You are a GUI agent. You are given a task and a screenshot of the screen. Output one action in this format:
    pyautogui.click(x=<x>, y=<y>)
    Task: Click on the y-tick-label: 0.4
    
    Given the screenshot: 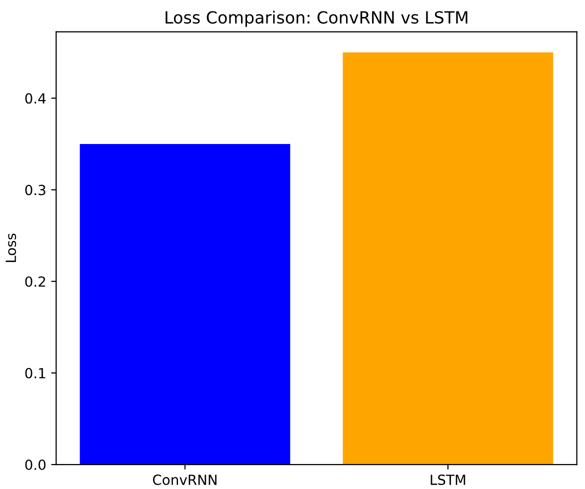 What is the action you would take?
    pyautogui.click(x=35, y=98)
    